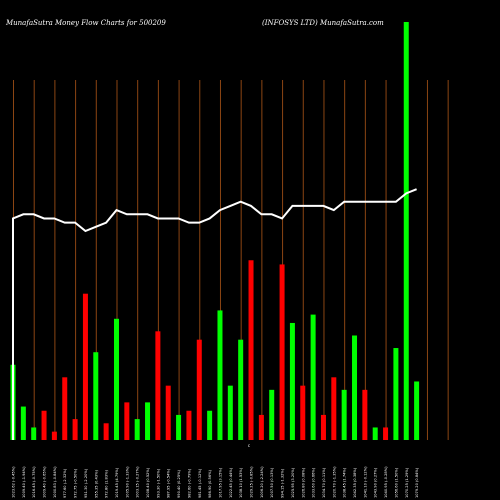 This screenshot has height=500, width=500. What do you see at coordinates (55, 482) in the screenshot?
I see `x-tick-label: 1000.83 (-0.84%)` at bounding box center [55, 482].